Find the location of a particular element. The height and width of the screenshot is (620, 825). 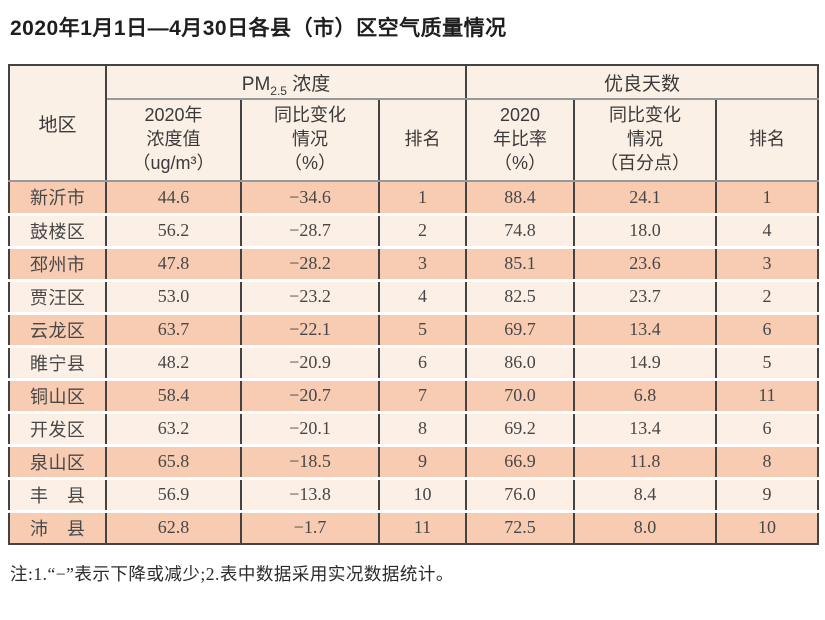

ratio-rank-cell: 5 is located at coordinates (767, 361).